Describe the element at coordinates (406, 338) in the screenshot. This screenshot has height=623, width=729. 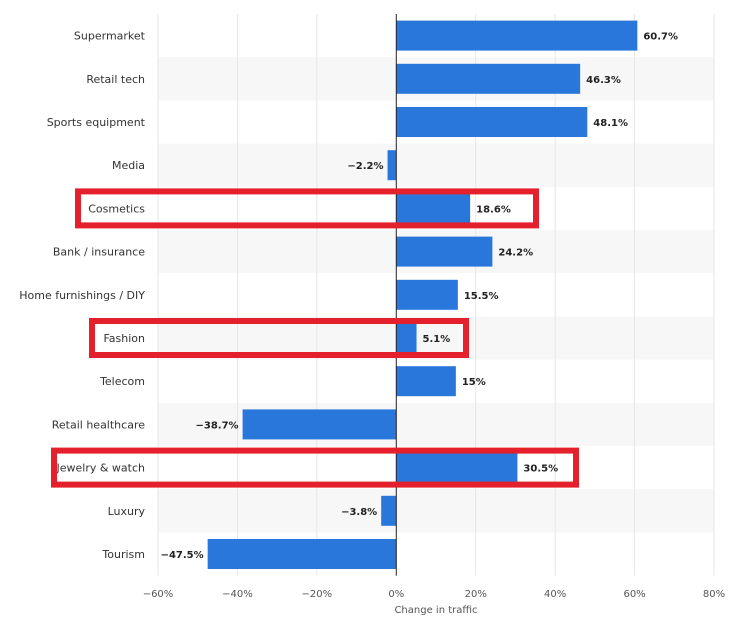
I see `bar-fashion` at that location.